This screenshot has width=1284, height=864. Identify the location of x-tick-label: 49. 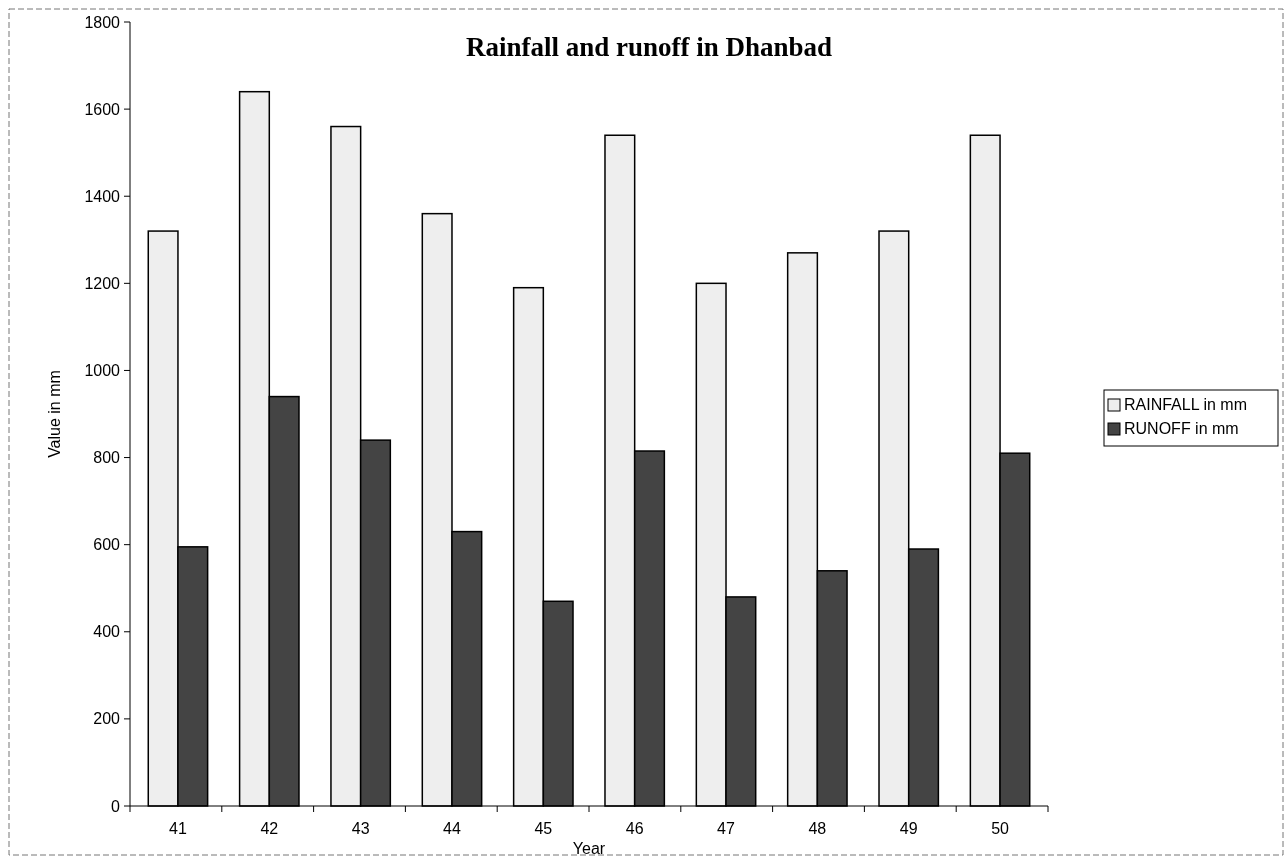
(908, 828).